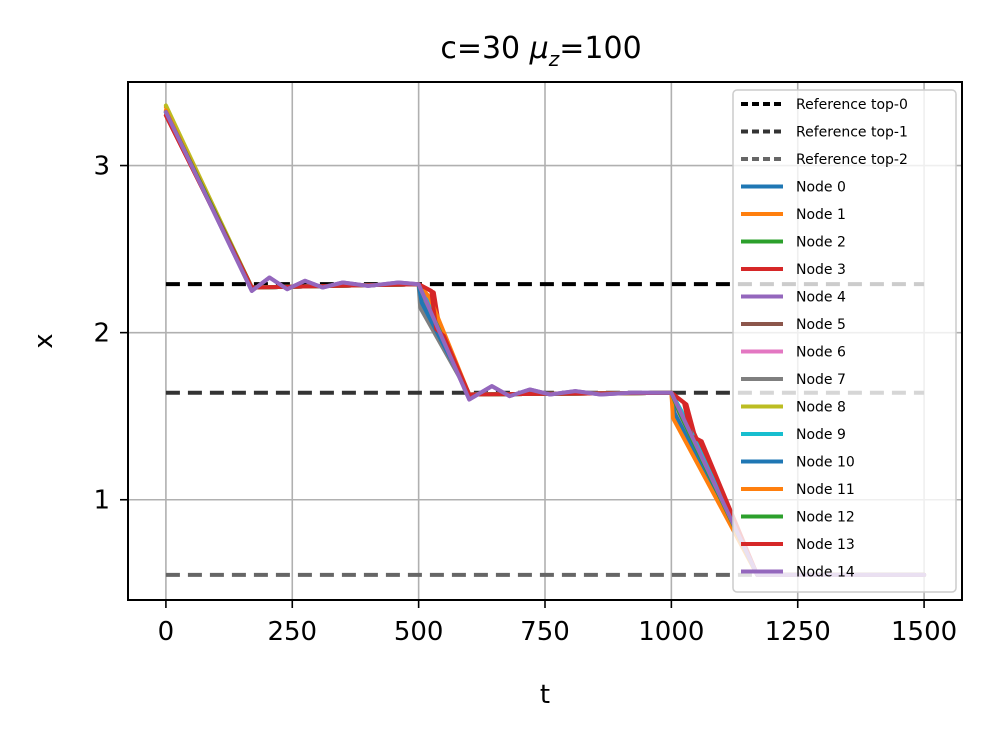 Image resolution: width=998 pixels, height=740 pixels. Describe the element at coordinates (540, 51) in the screenshot. I see `chart-title: c=30 μz=100` at that location.